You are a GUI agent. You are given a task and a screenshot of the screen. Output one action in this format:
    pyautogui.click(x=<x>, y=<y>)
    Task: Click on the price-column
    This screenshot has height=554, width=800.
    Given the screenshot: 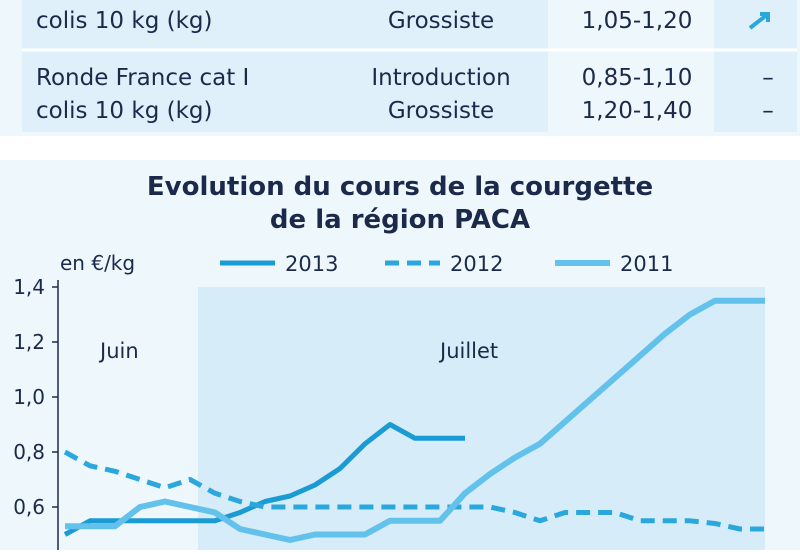 What is the action you would take?
    pyautogui.click(x=631, y=66)
    